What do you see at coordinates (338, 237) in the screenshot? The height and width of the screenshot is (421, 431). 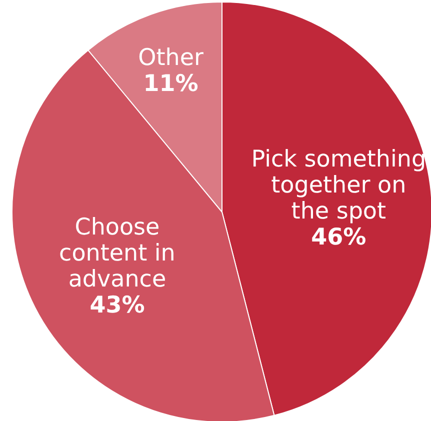 I see `data-label: 46%` at bounding box center [338, 237].